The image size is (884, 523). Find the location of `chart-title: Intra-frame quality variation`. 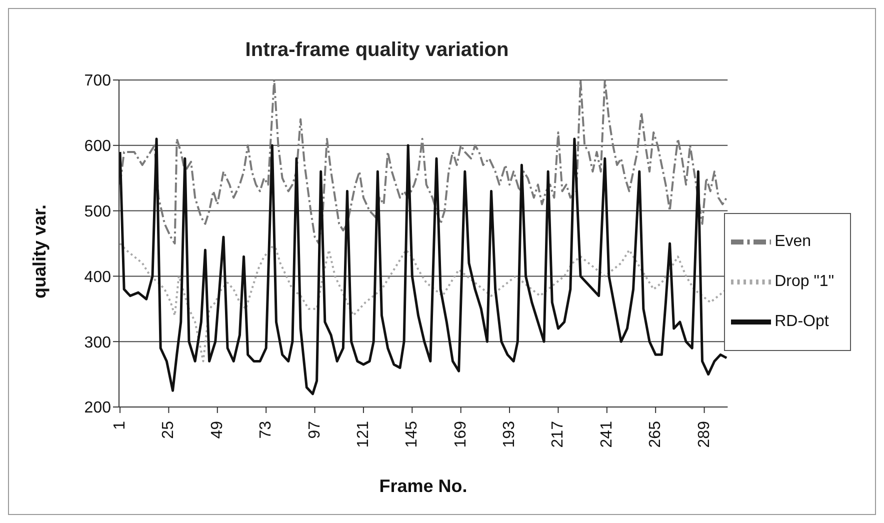

chart-title: Intra-frame quality variation is located at coordinates (377, 50).